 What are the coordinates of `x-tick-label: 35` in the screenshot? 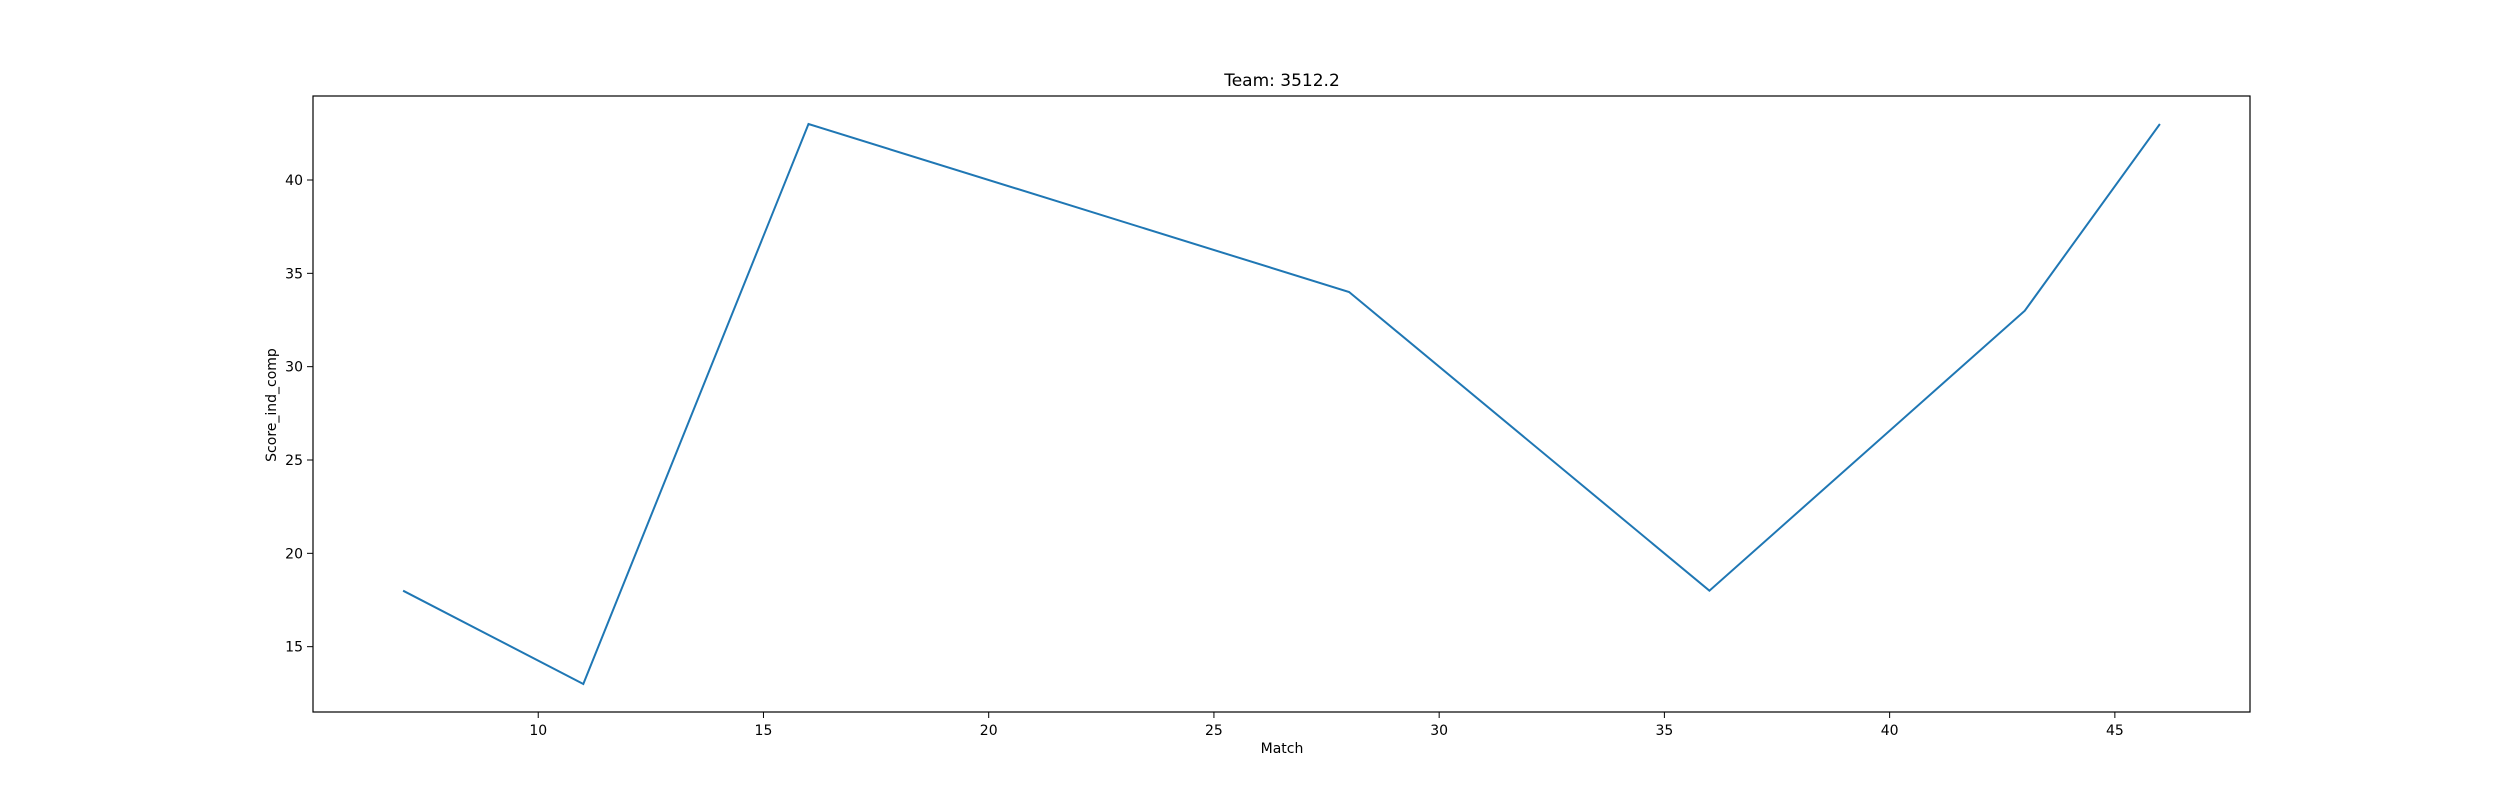 It's located at (1664, 731).